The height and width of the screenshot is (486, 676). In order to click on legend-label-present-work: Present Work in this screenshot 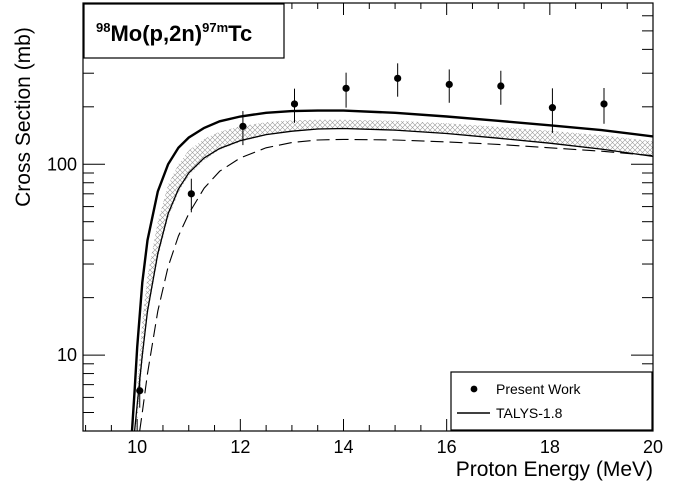, I will do `click(539, 389)`.